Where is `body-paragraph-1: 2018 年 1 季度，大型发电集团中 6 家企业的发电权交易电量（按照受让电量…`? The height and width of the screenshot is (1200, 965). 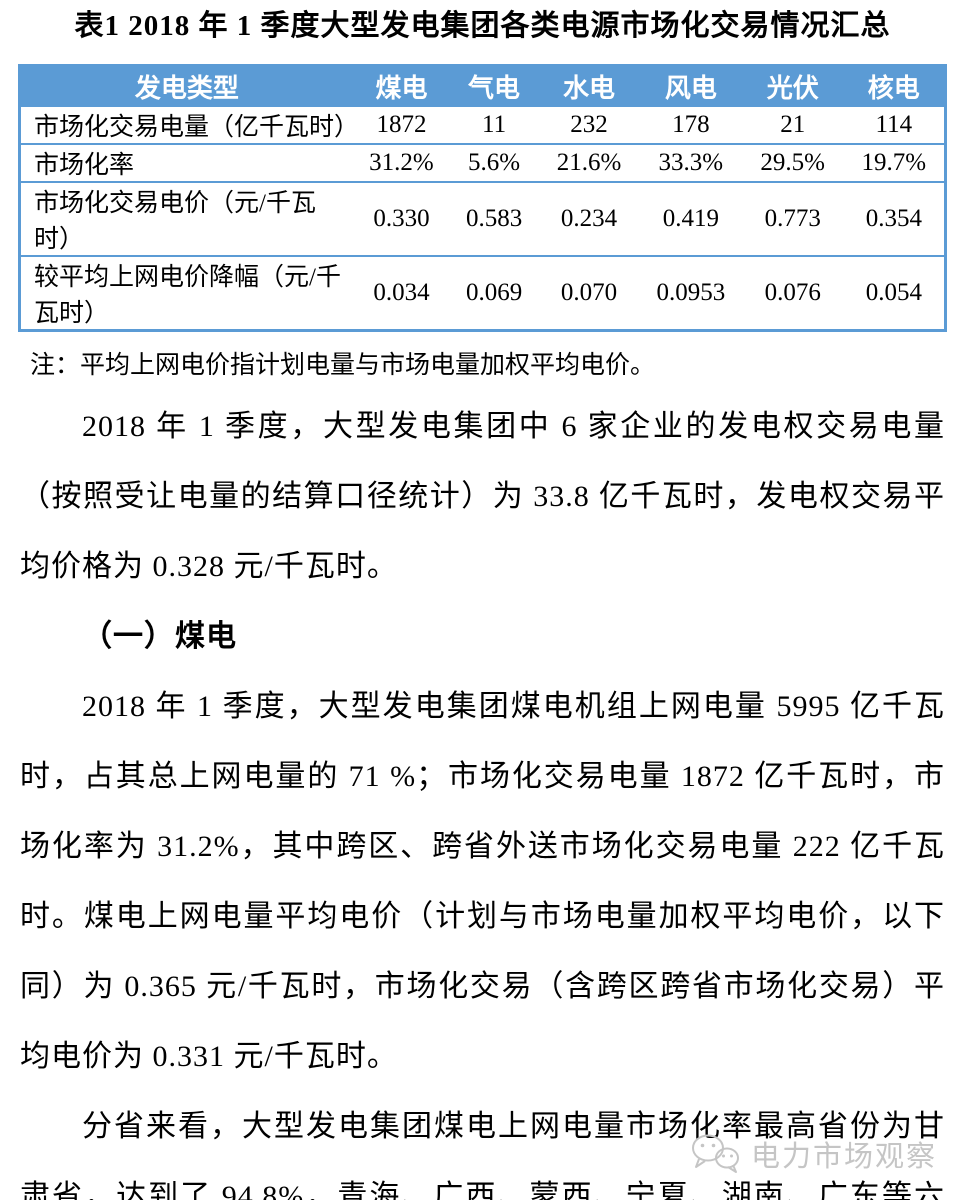
body-paragraph-1: 2018 年 1 季度，大型发电集团中 6 家企业的发电权交易电量（按照受让电量… is located at coordinates (482, 496).